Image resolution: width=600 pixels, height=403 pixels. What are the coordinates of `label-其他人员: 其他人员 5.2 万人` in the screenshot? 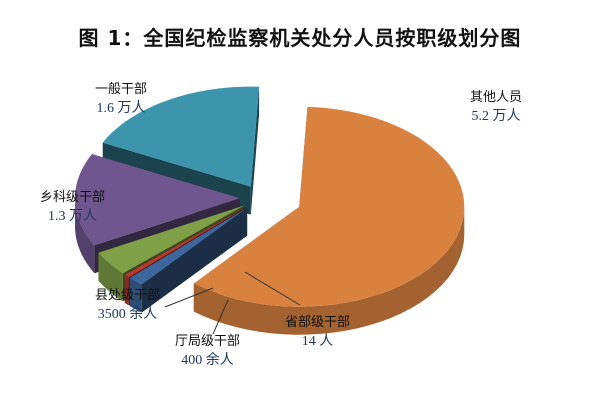 It's located at (496, 107).